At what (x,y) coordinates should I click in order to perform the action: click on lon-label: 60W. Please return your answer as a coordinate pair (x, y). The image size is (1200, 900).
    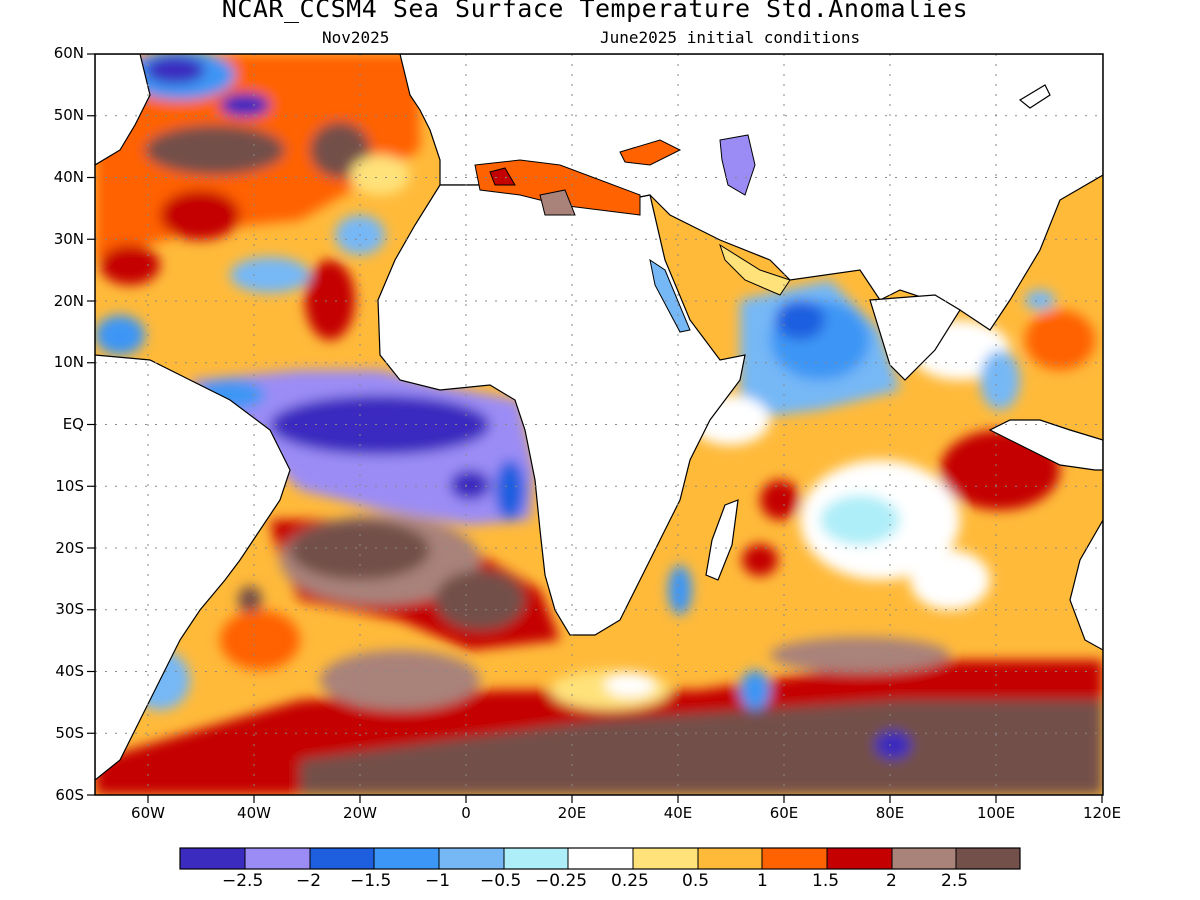
    Looking at the image, I should click on (148, 813).